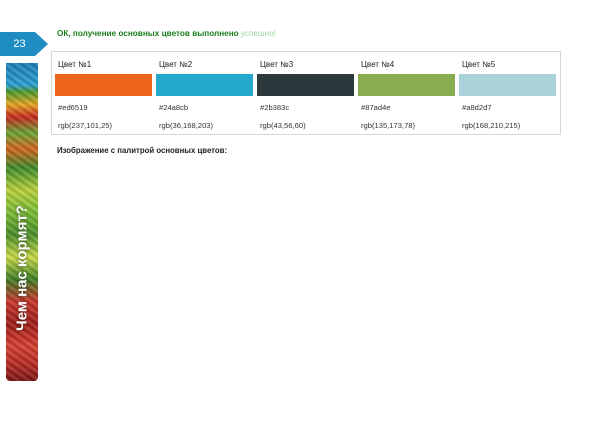  What do you see at coordinates (174, 107) in the screenshot?
I see `color-hex: #24a8cb` at bounding box center [174, 107].